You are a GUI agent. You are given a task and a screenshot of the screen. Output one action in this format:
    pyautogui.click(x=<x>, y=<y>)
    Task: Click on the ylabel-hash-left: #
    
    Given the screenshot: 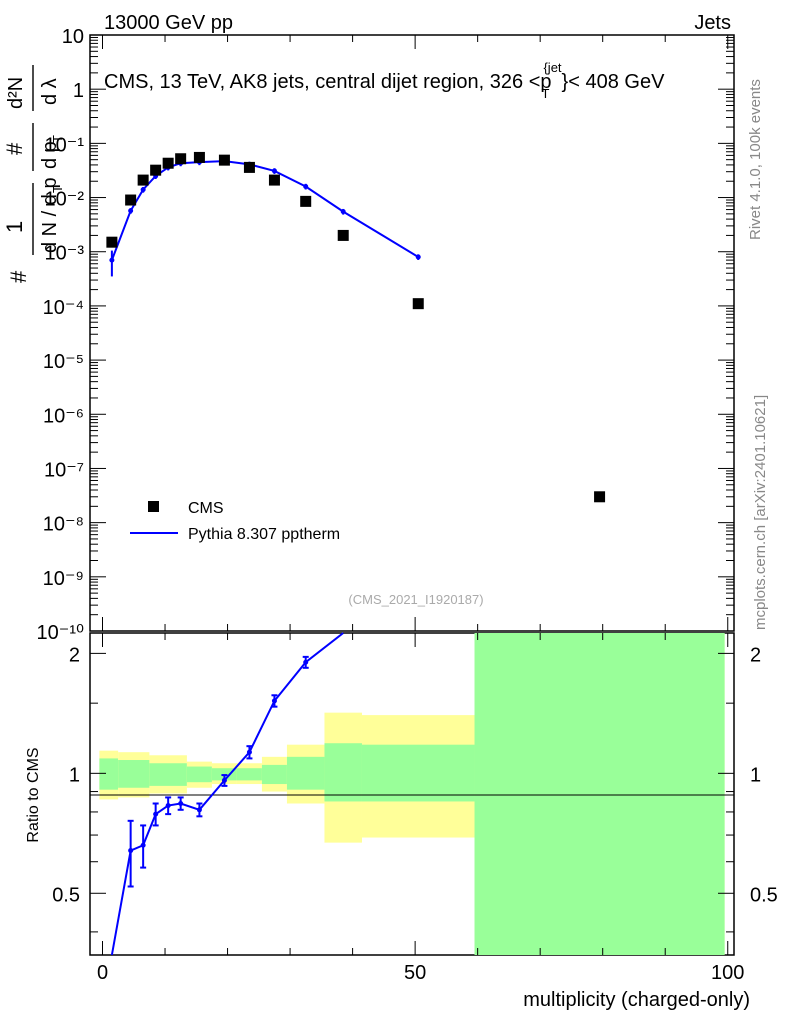 What is the action you would take?
    pyautogui.click(x=18, y=276)
    